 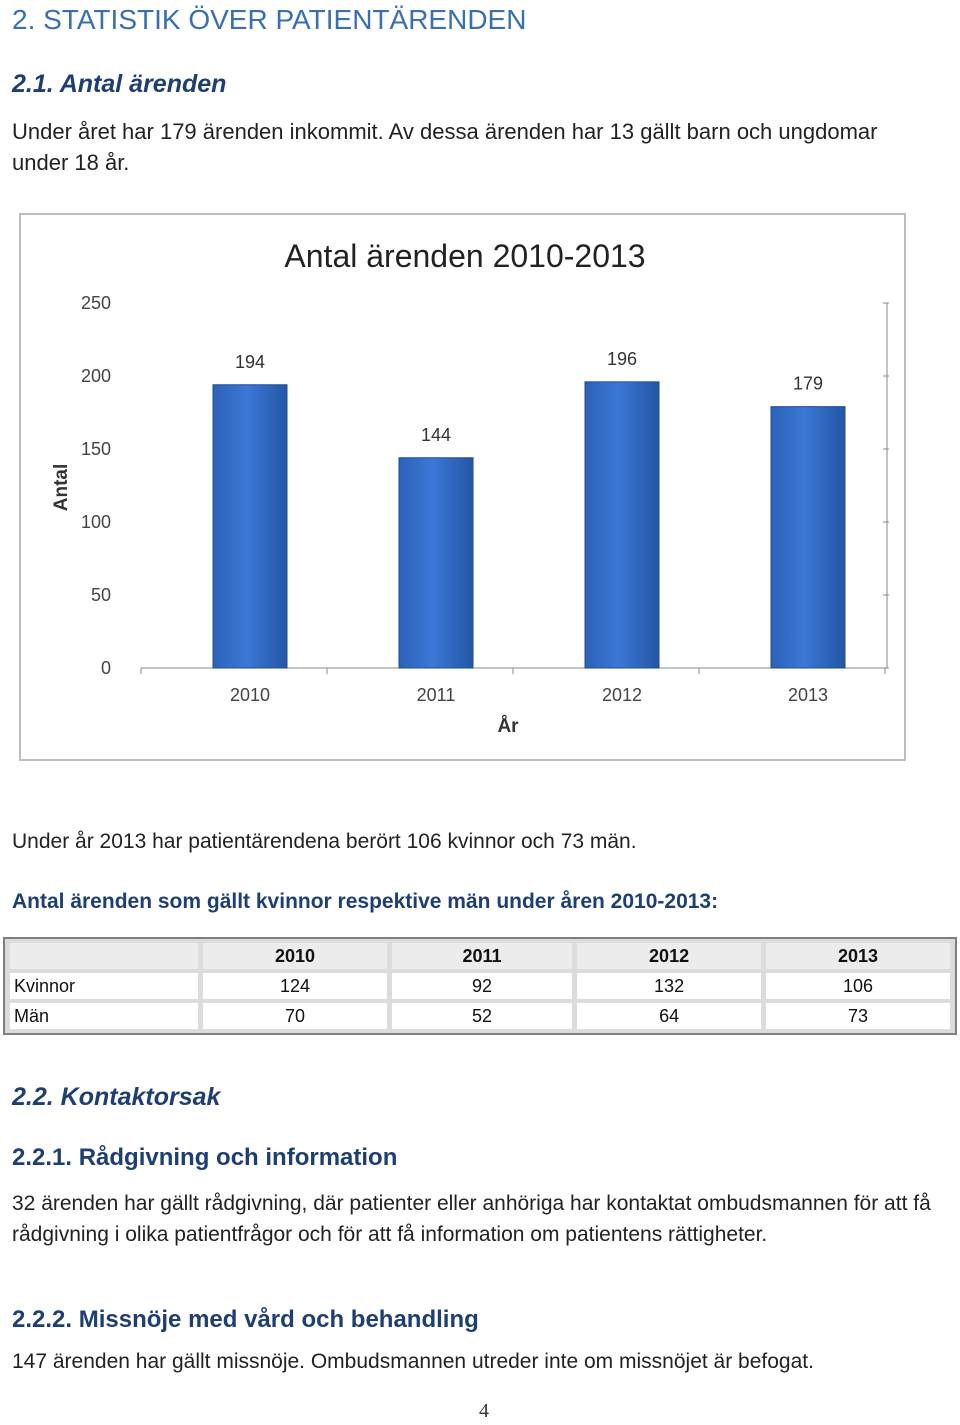 I want to click on y-tick-label: 250, so click(x=96, y=303).